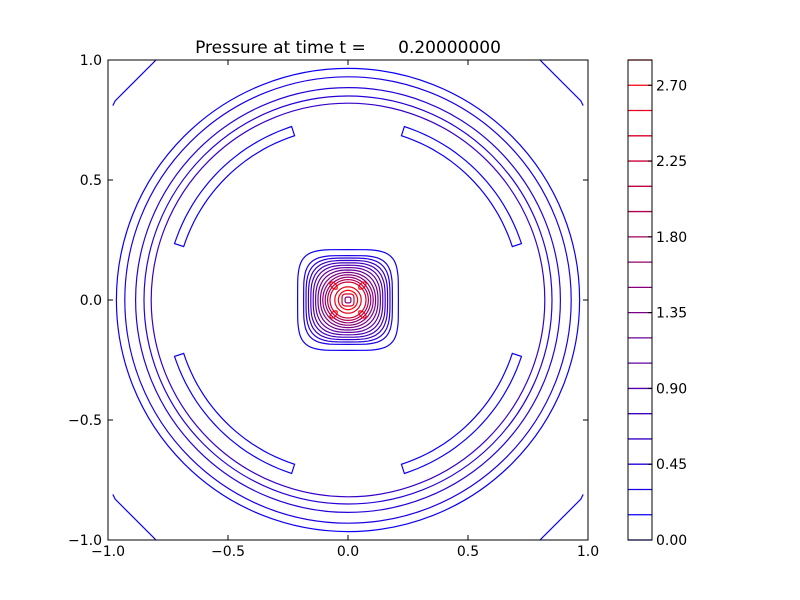  What do you see at coordinates (671, 541) in the screenshot?
I see `colorbar-tick-label: 0.00` at bounding box center [671, 541].